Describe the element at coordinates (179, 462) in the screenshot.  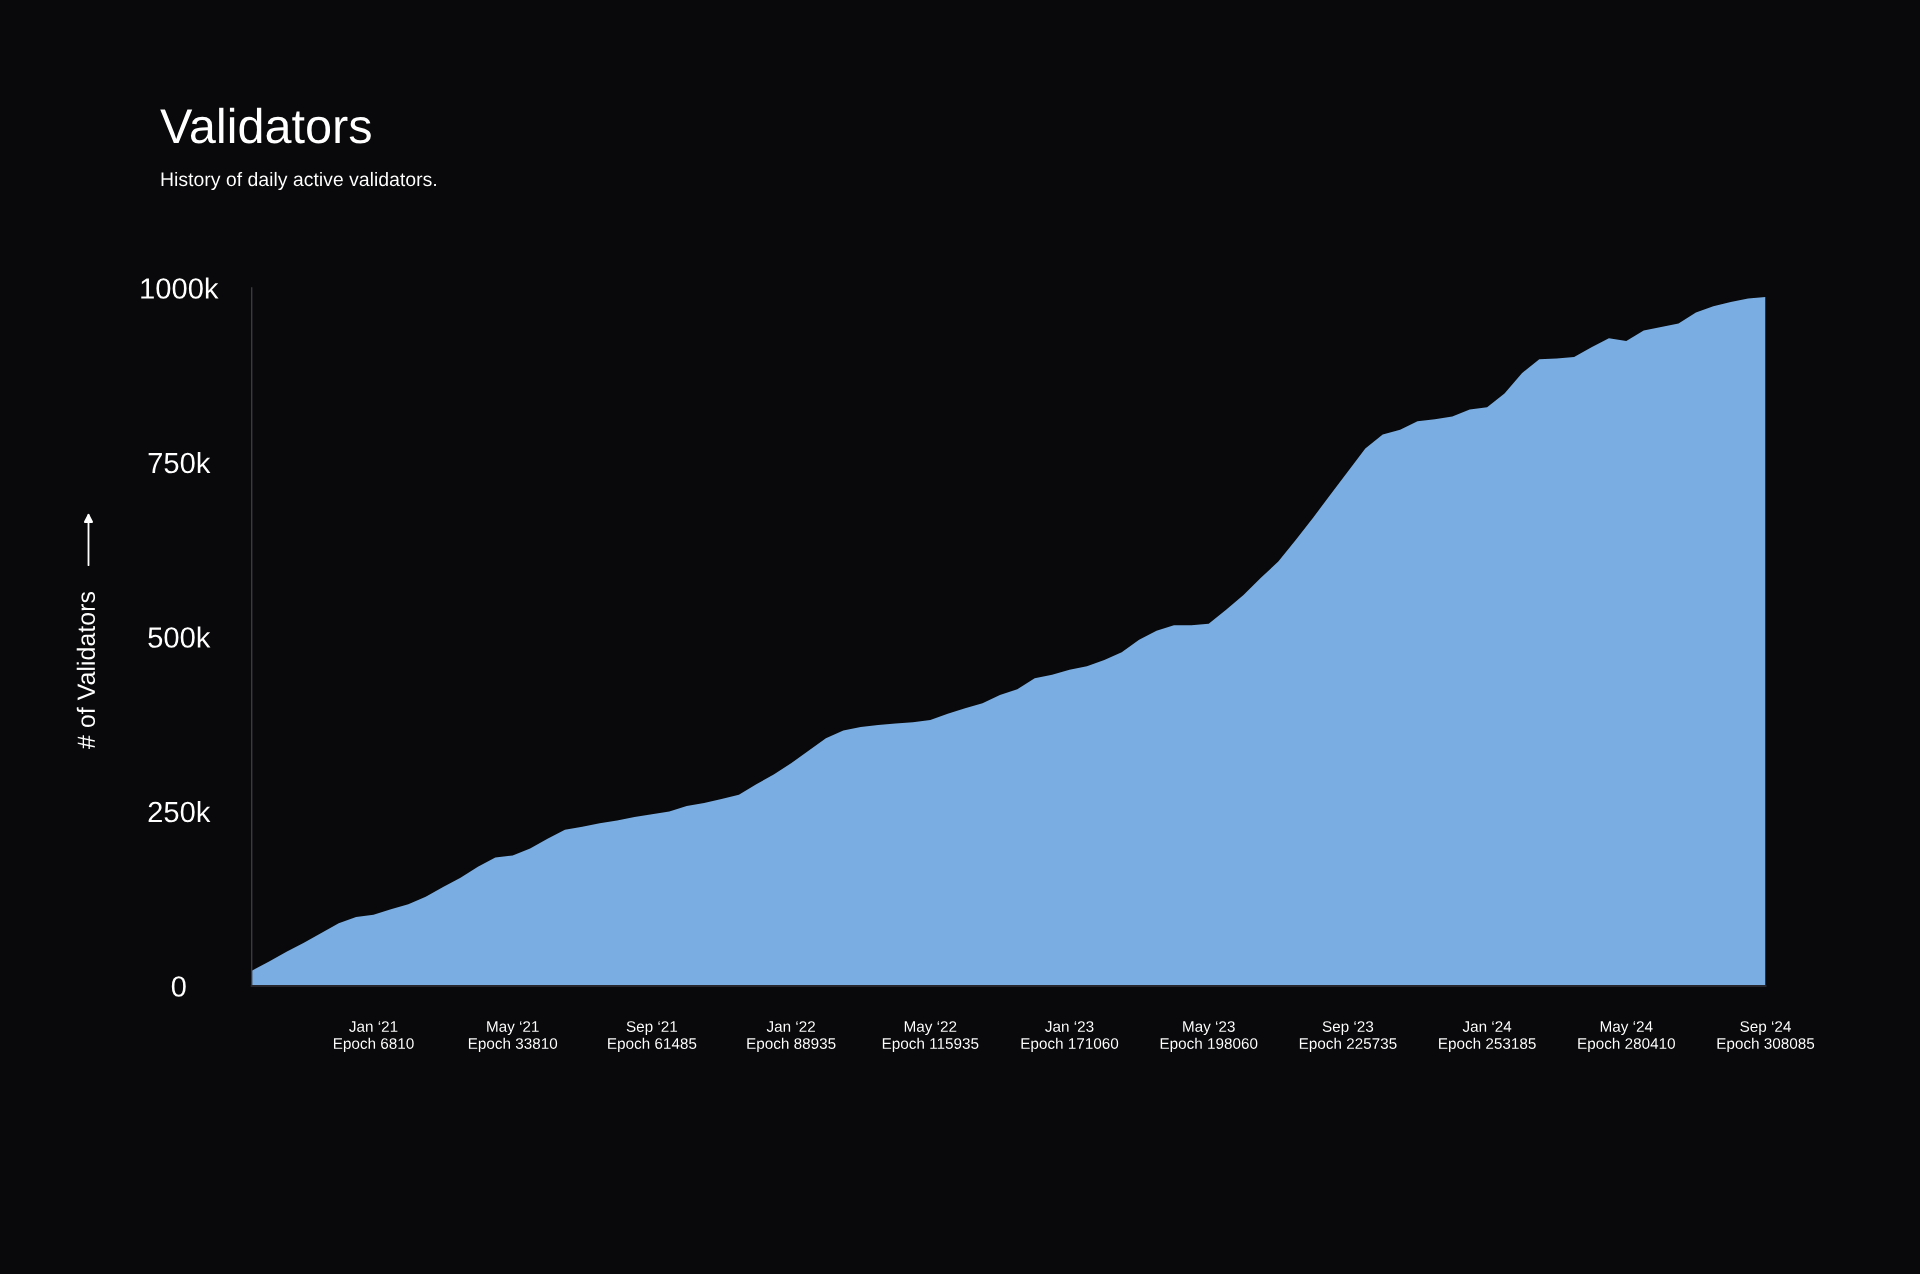
I see `y-tick-label: 750k` at that location.